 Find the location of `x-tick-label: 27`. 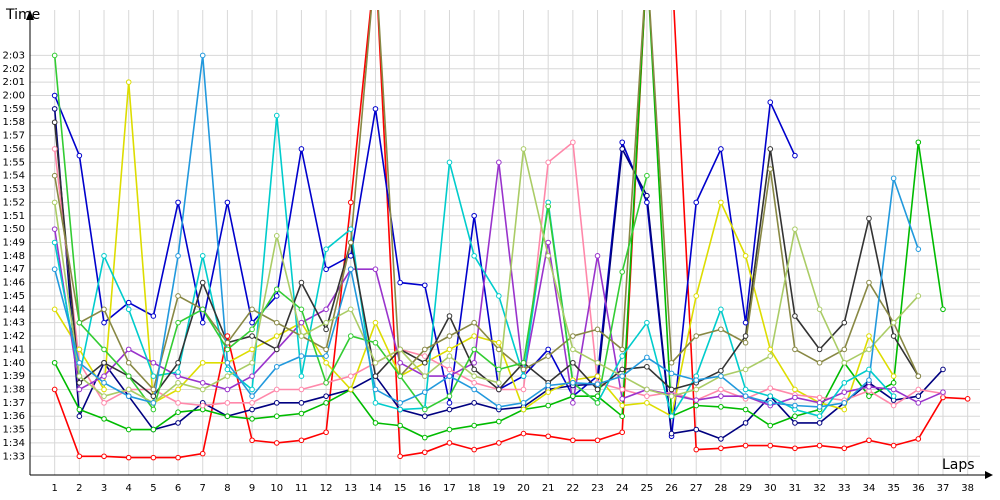

x-tick-label: 27 is located at coordinates (696, 488).